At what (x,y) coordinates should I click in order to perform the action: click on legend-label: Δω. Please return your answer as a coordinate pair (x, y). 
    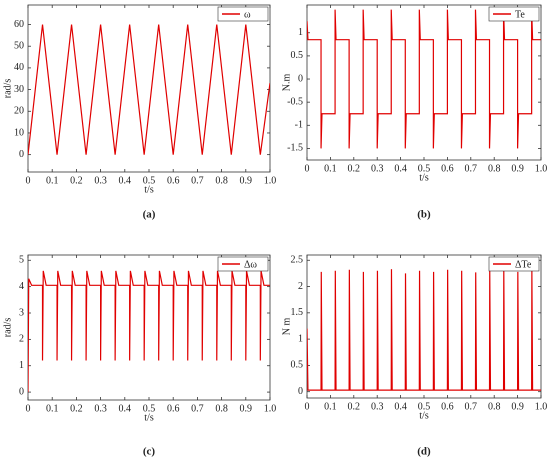
    Looking at the image, I should click on (250, 264).